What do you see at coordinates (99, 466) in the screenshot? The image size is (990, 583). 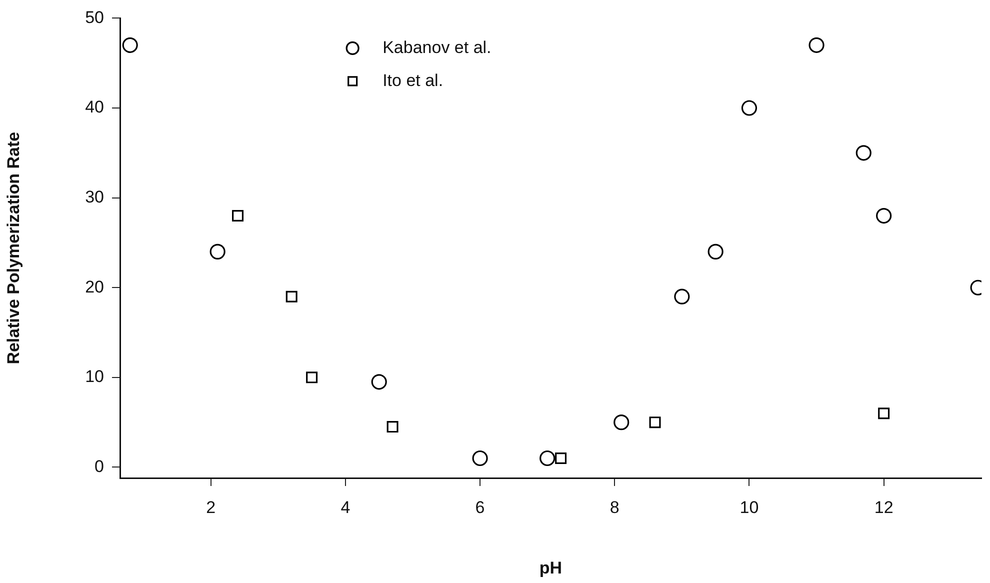 I see `y-tick-label: 0` at bounding box center [99, 466].